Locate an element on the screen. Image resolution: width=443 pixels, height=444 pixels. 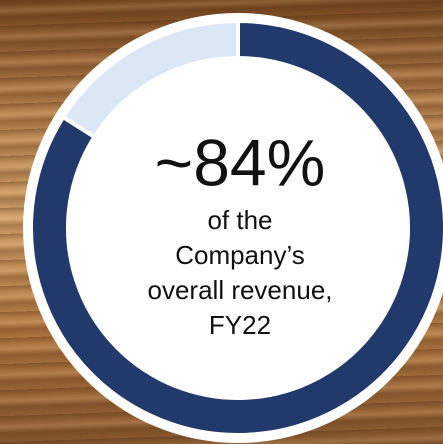
annotation-line: of the is located at coordinates (239, 220).